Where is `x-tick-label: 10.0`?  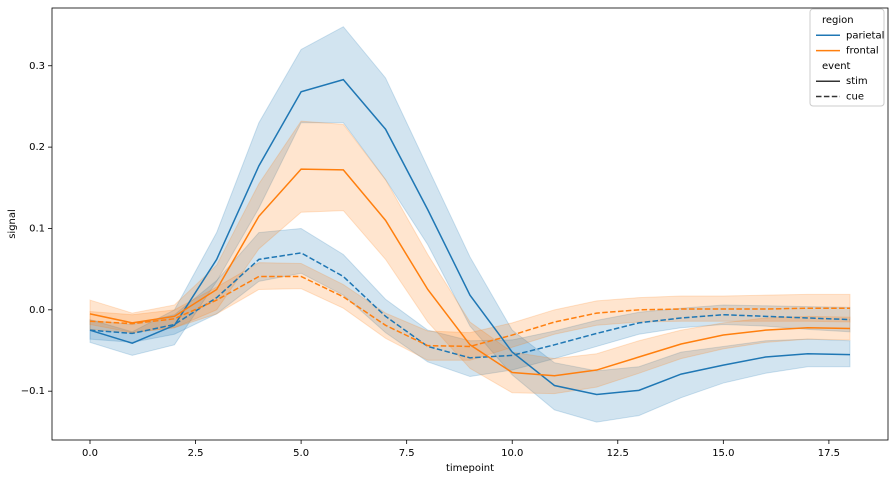 x-tick-label: 10.0 is located at coordinates (512, 453).